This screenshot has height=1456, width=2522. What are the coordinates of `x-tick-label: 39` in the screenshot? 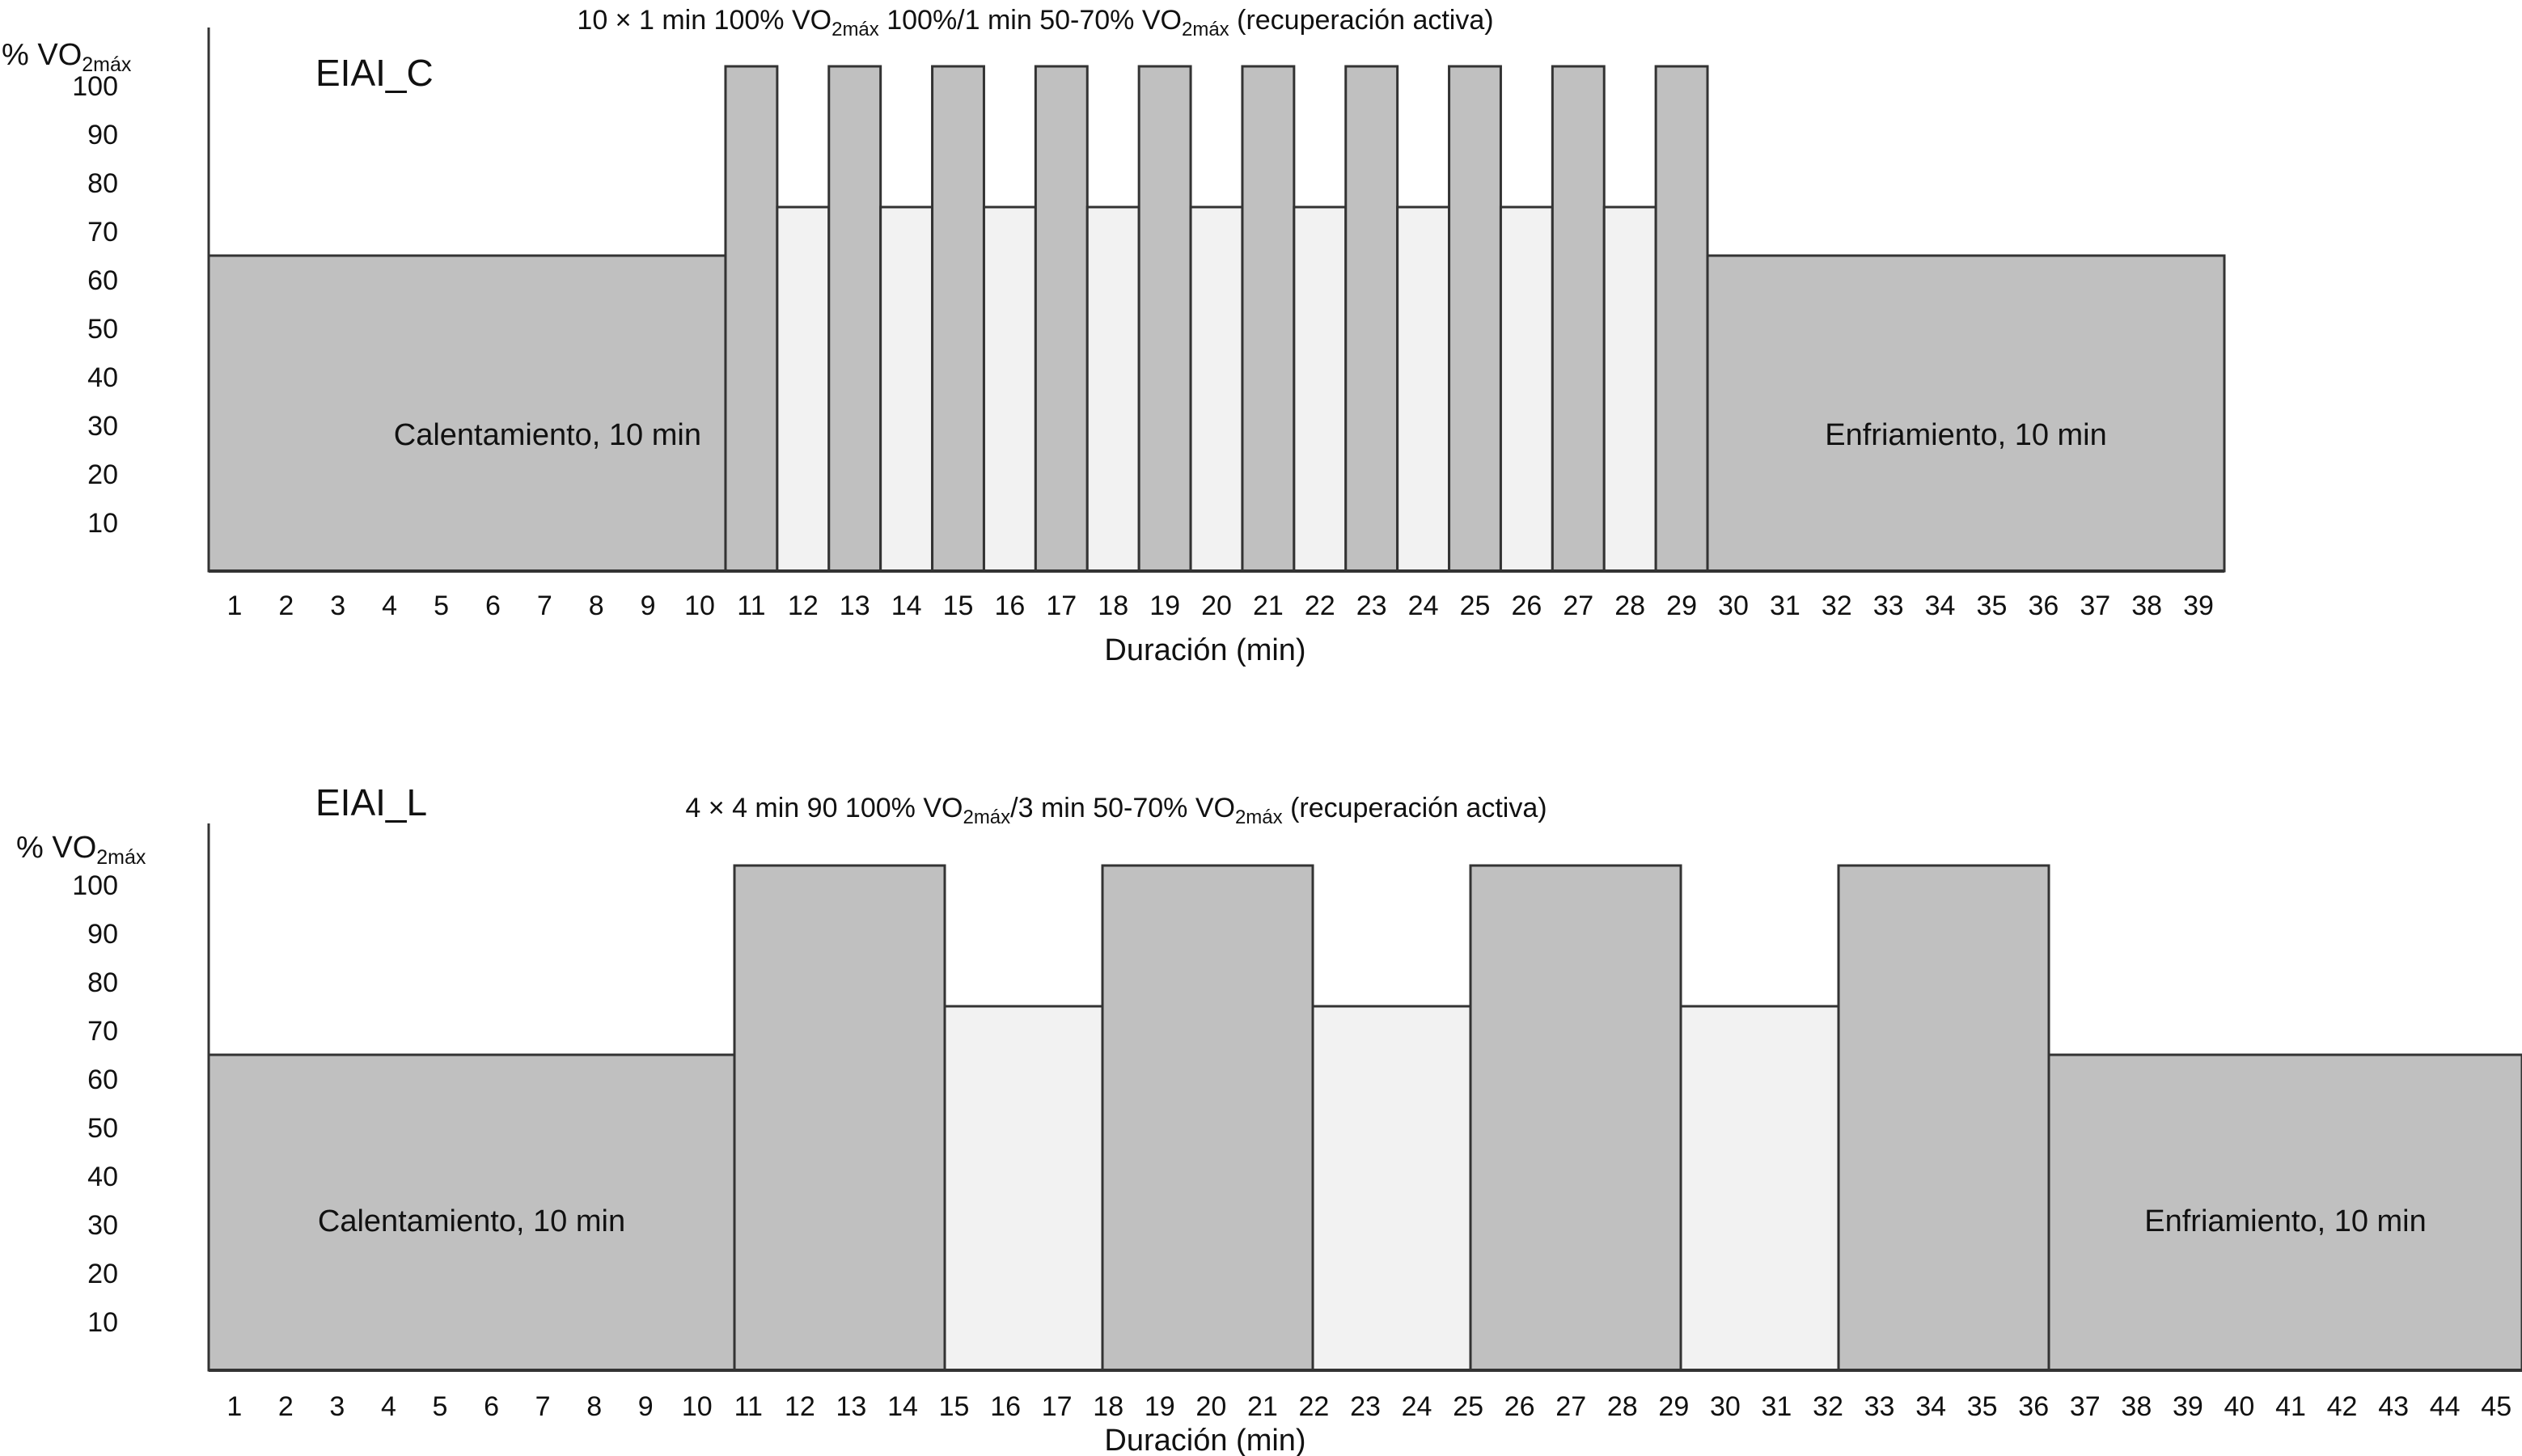 It's located at (2188, 1406).